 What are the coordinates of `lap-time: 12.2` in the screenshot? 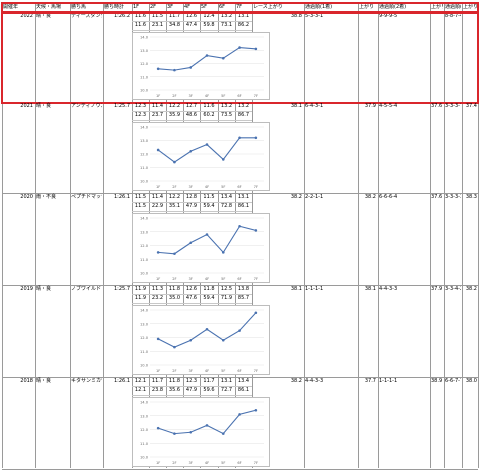 It's located at (174, 106).